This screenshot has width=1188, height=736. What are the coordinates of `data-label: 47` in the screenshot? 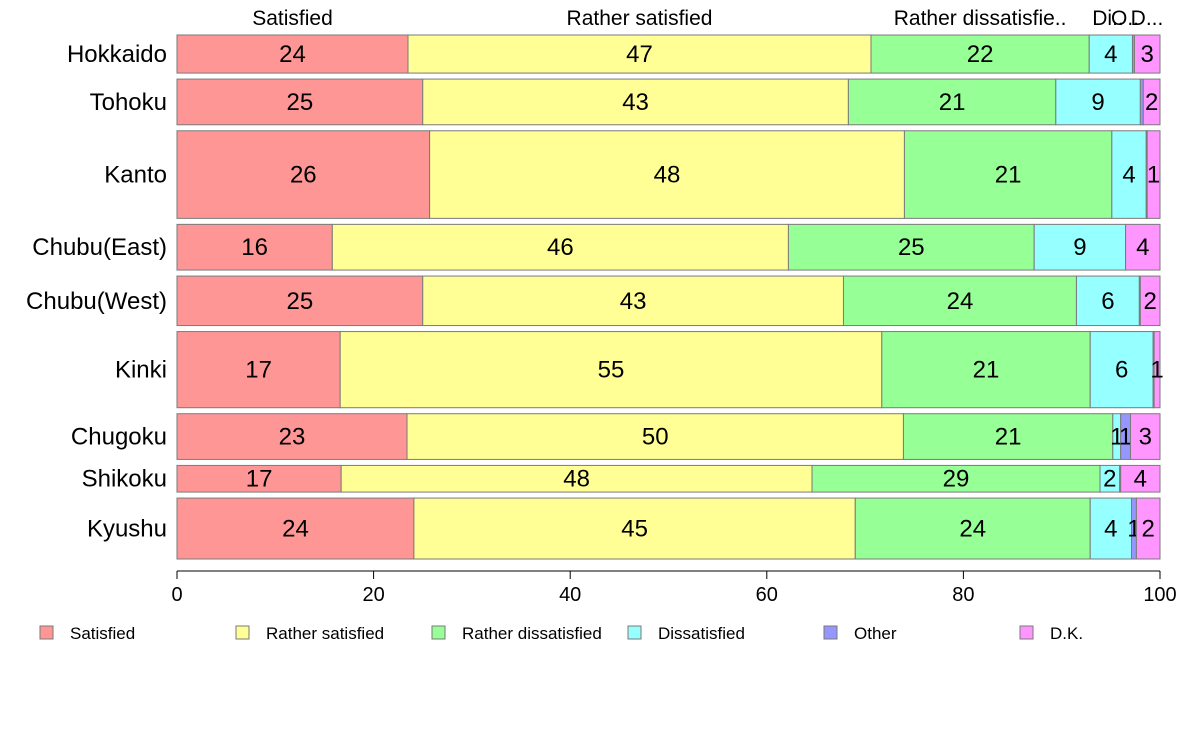 It's located at (639, 54).